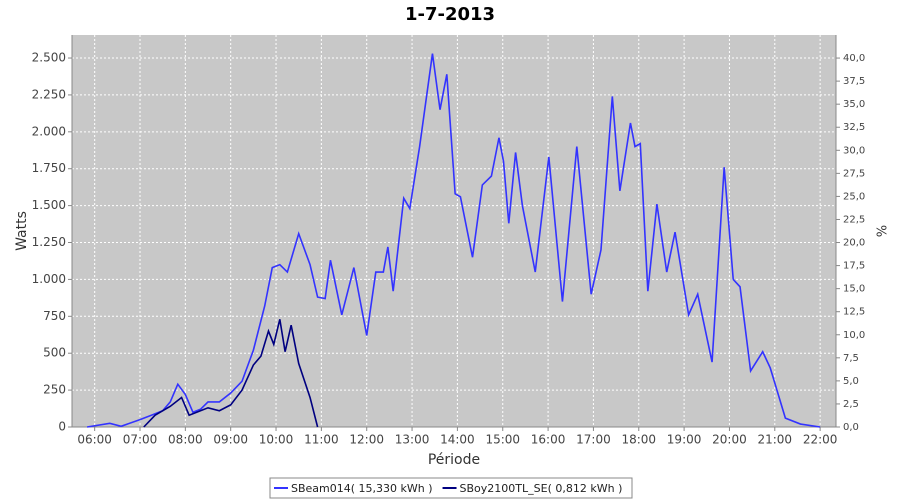 The image size is (900, 500). What do you see at coordinates (854, 173) in the screenshot?
I see `y2-tick-label: 27,5` at bounding box center [854, 173].